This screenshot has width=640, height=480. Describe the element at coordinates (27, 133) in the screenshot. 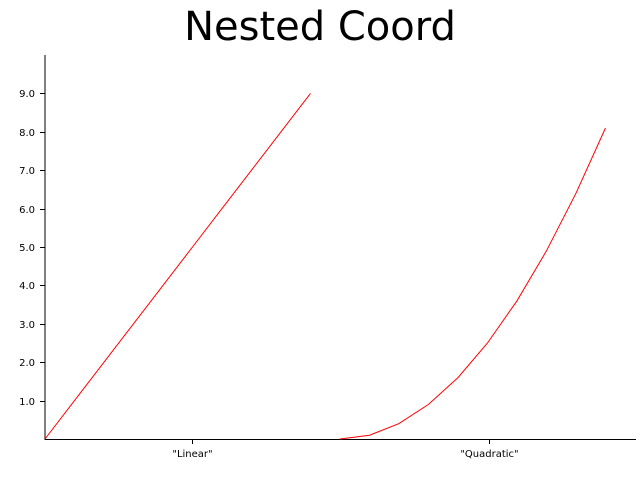

I see `y-tick-label: 8.0` at that location.